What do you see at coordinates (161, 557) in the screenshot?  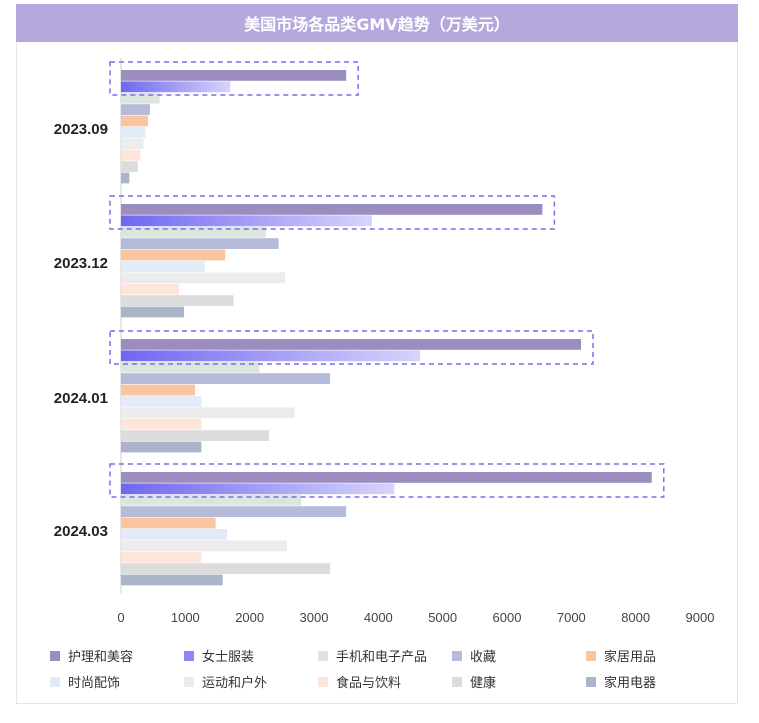 I see `bar-食品与饮料-2024.03` at bounding box center [161, 557].